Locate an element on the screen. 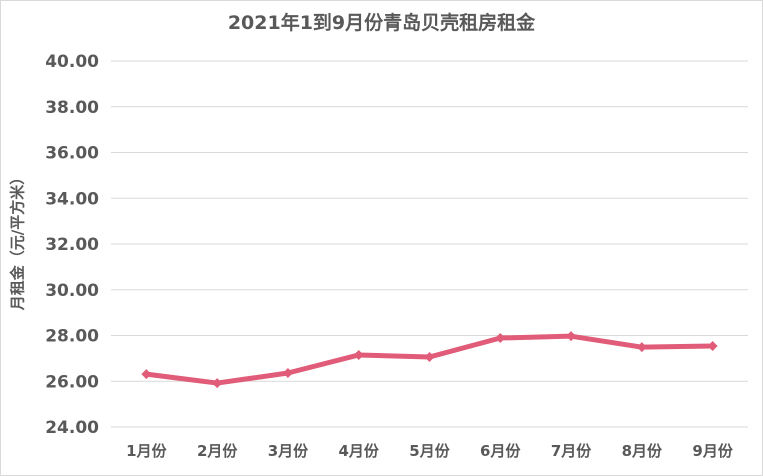 The image size is (763, 476). chart-title: 2021年1到9月份青岛贝壳租房租金 is located at coordinates (381, 23).